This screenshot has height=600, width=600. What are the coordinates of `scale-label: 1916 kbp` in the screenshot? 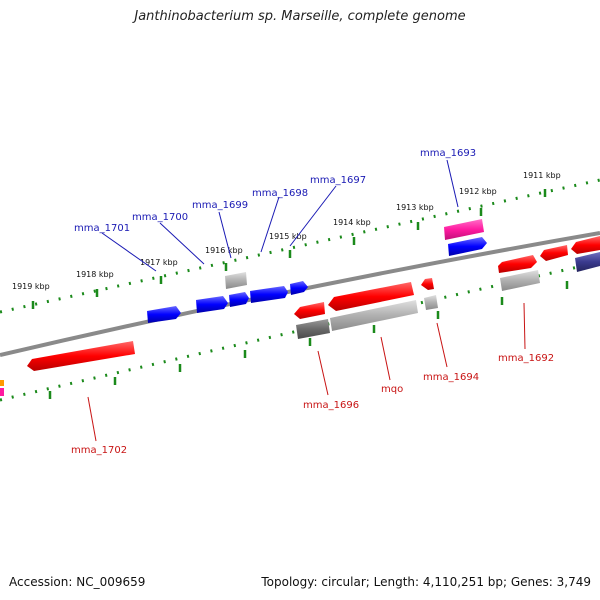 It's located at (224, 250).